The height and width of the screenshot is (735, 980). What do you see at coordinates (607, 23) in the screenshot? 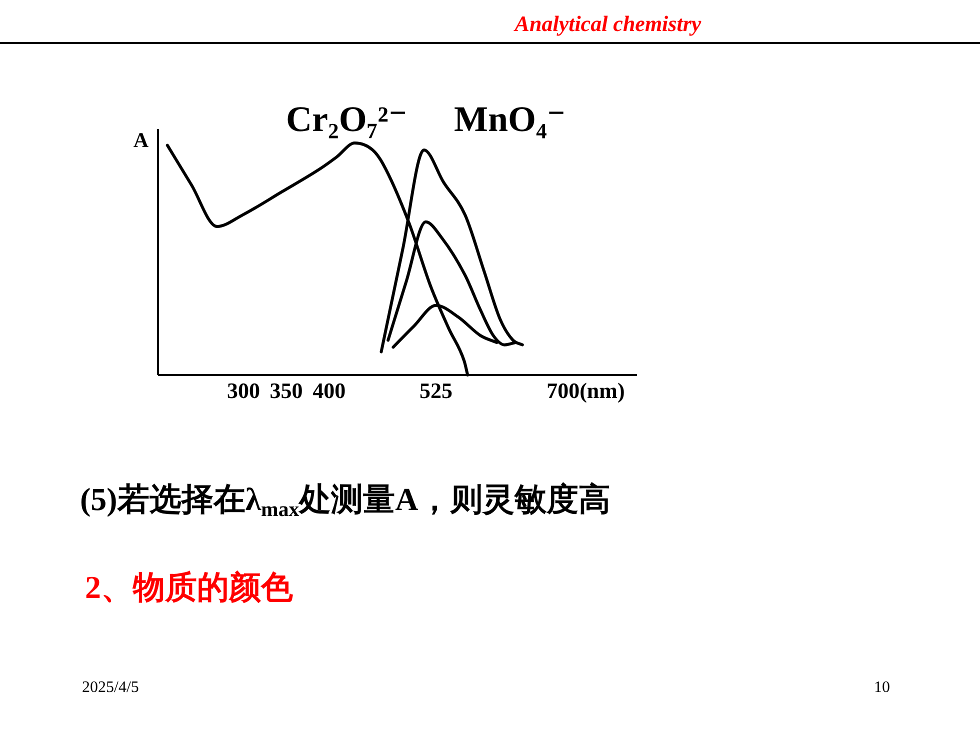
I see `text: Analytical chemistry` at bounding box center [607, 23].